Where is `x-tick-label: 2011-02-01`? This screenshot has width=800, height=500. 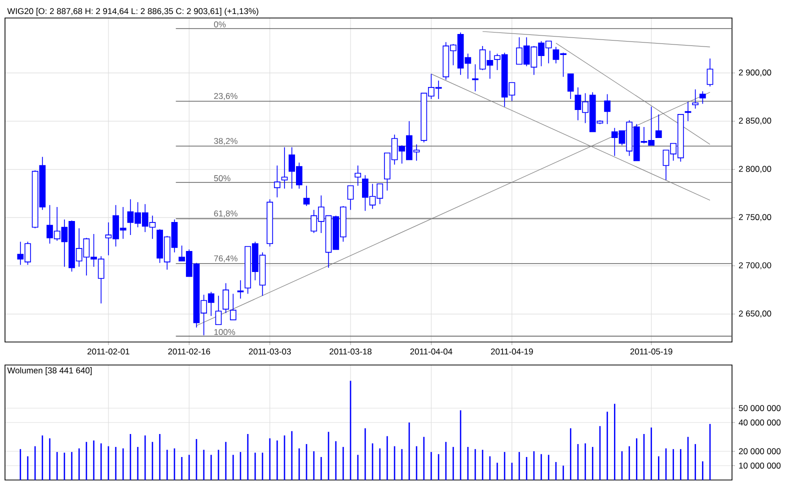 x-tick-label: 2011-02-01 is located at coordinates (109, 351).